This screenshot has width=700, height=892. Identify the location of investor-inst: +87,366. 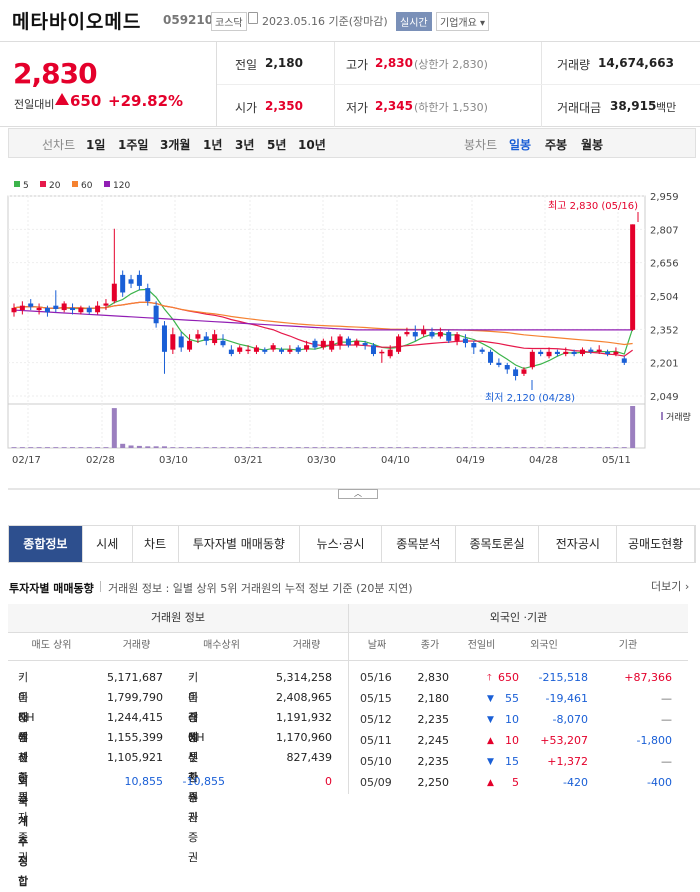
(648, 677).